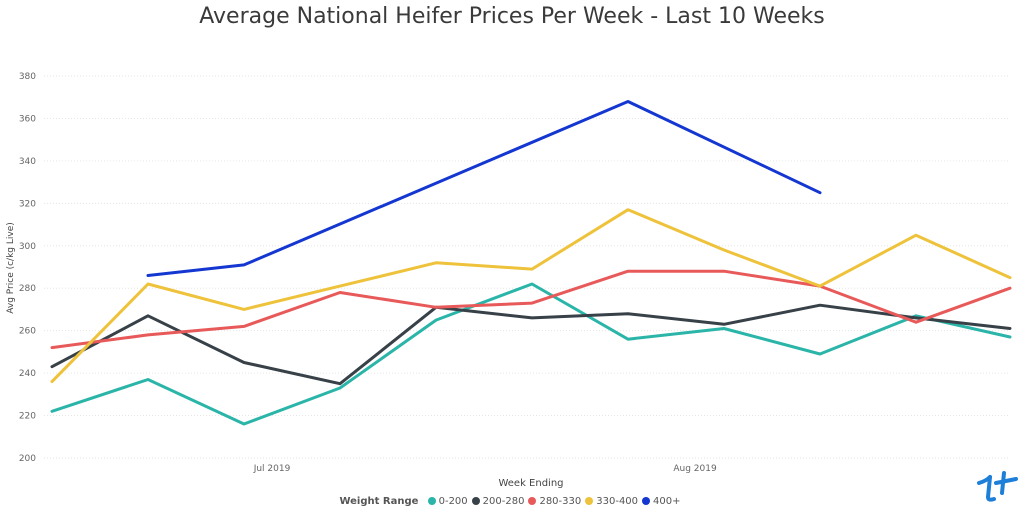 The height and width of the screenshot is (513, 1024). Describe the element at coordinates (27, 162) in the screenshot. I see `y-tick-label: 340` at that location.